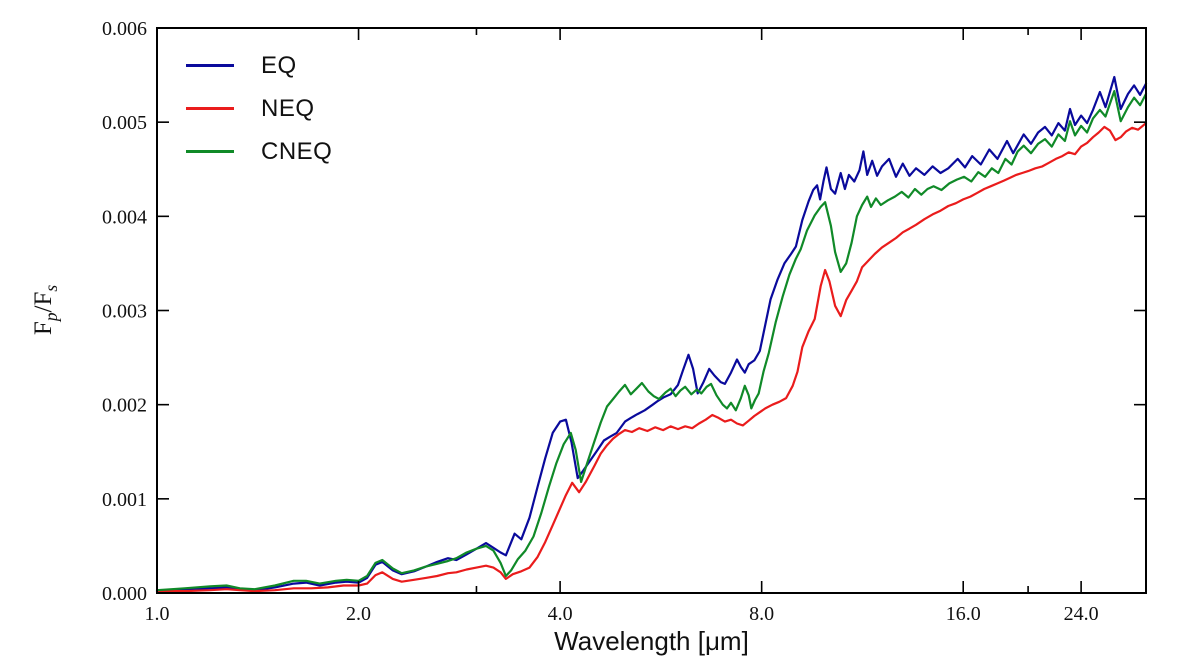 The image size is (1200, 667). What do you see at coordinates (297, 151) in the screenshot?
I see `legend-label-cneq: CNEQ` at bounding box center [297, 151].